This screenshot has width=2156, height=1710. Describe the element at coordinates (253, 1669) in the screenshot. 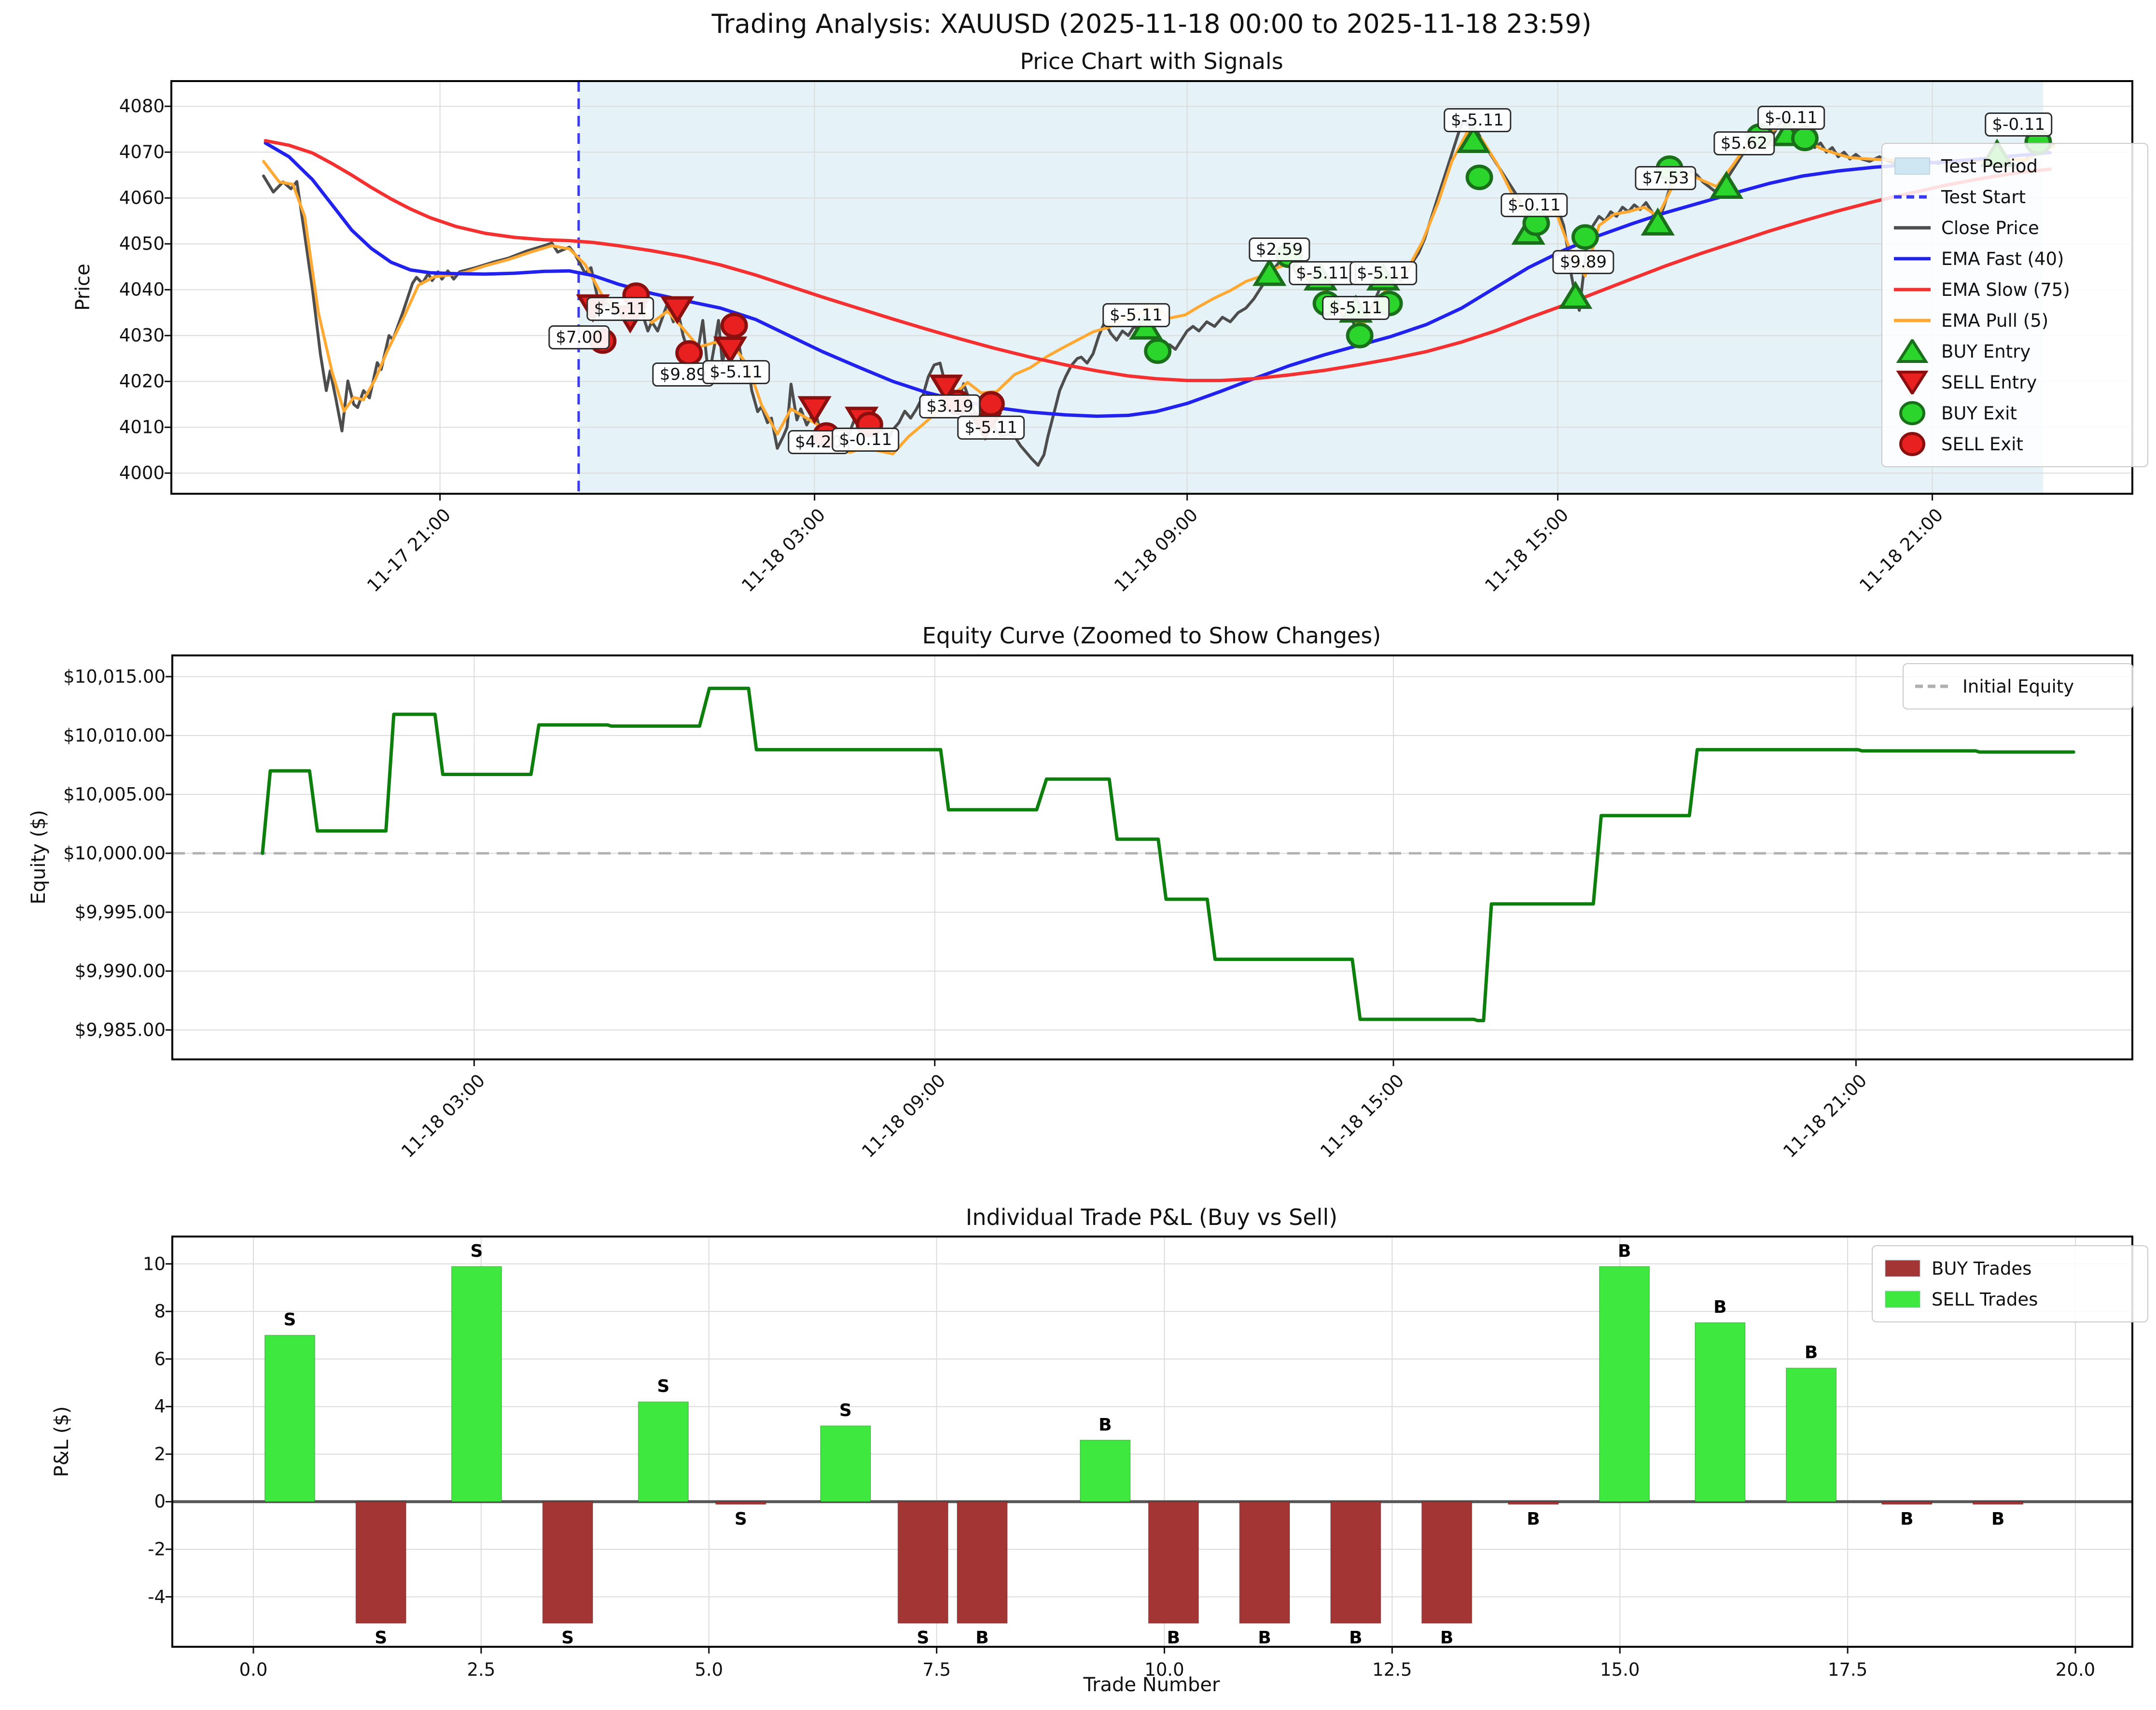

I see `x-tick-label: 0.0` at that location.